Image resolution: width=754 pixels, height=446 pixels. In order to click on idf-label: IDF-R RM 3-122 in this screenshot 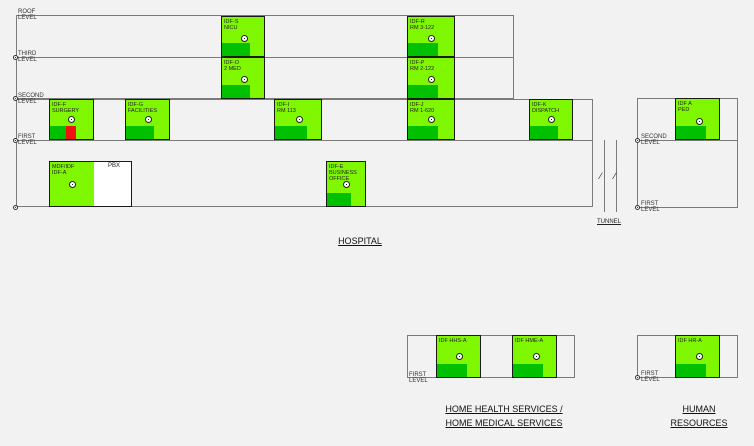, I will do `click(422, 25)`.